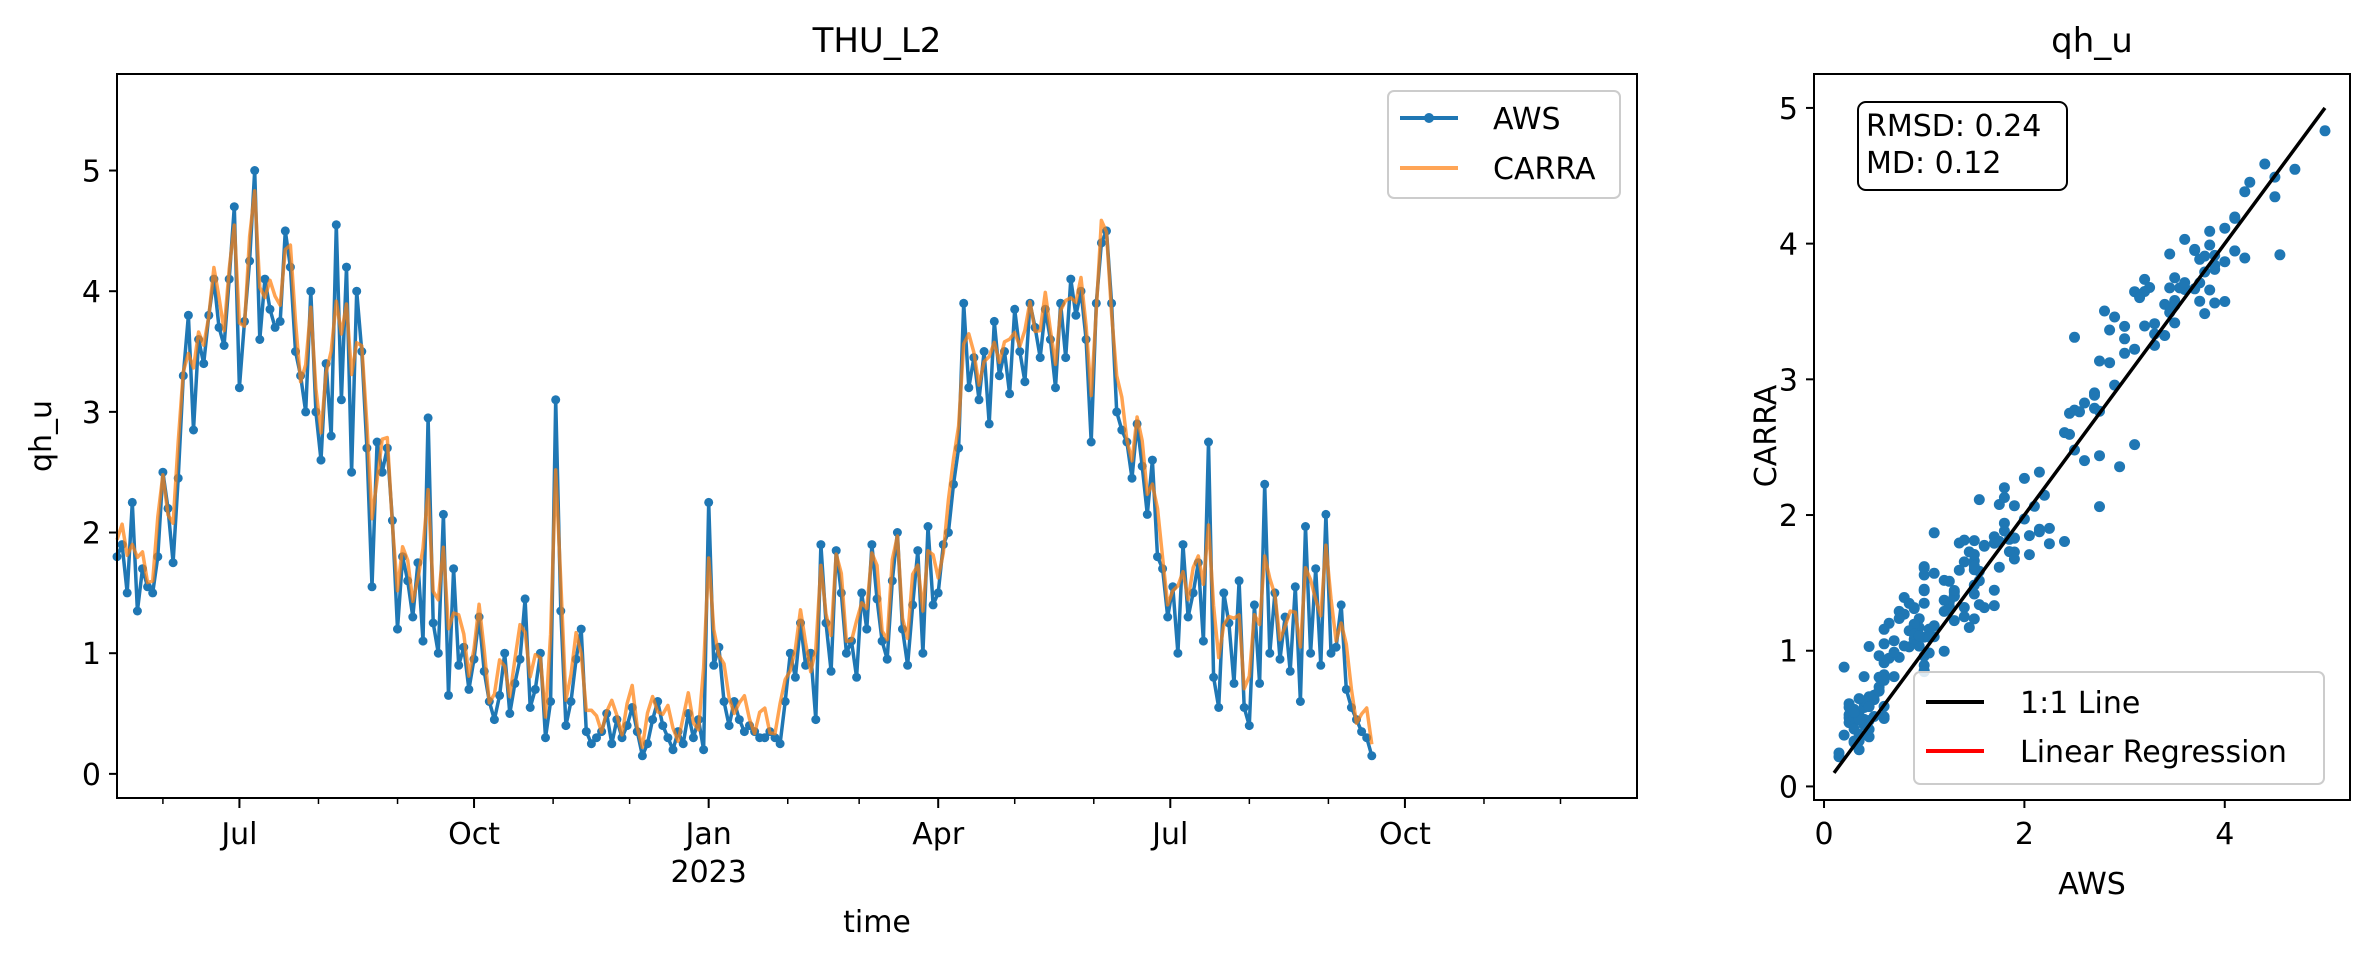 The height and width of the screenshot is (964, 2371). I want to click on y-tick-label: 0, so click(1788, 787).